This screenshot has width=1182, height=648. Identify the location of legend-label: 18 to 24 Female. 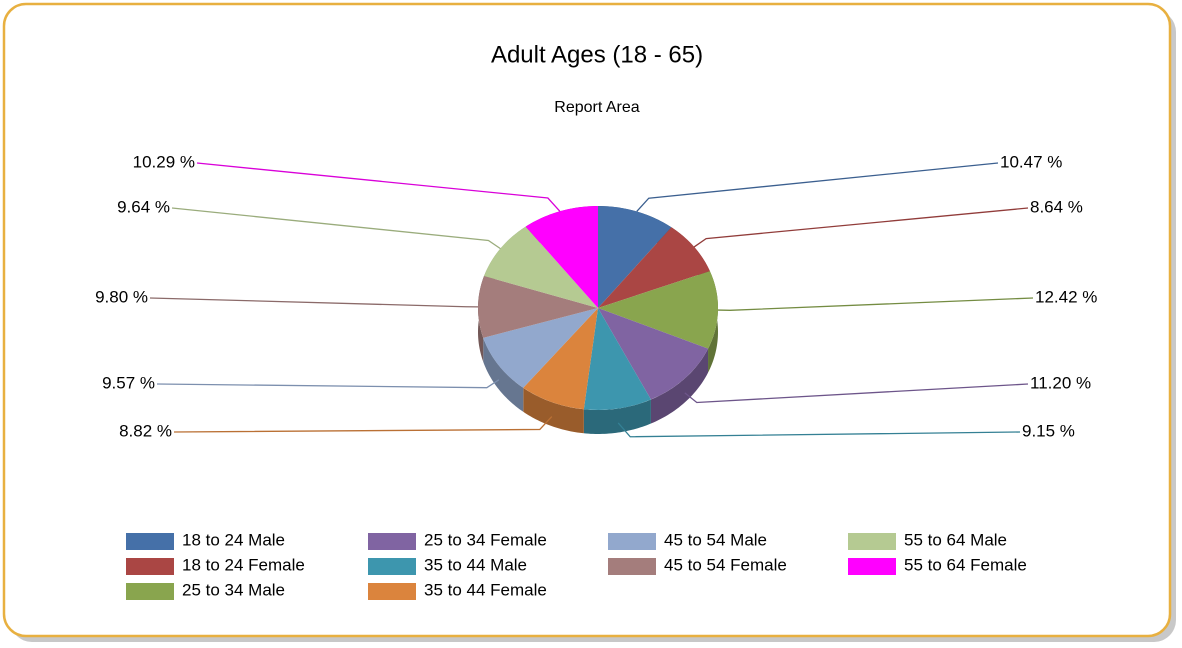
(243, 564).